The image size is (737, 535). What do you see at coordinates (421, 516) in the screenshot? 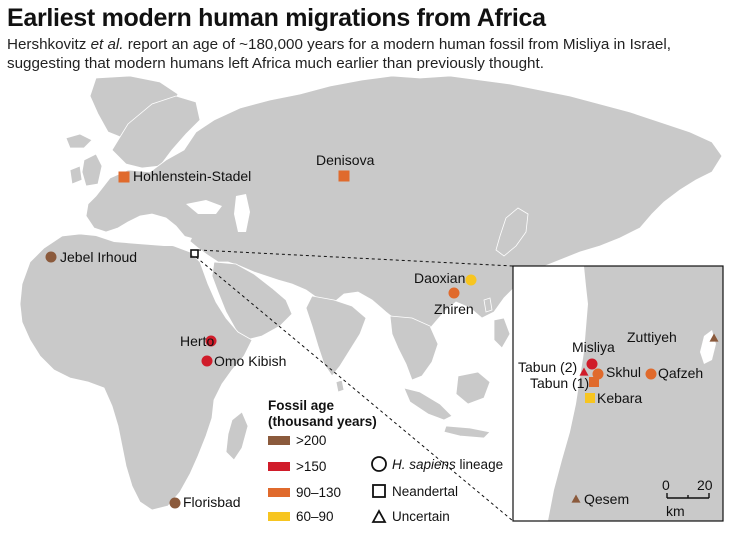
I see `legend-label-uncertain: Uncertain` at bounding box center [421, 516].